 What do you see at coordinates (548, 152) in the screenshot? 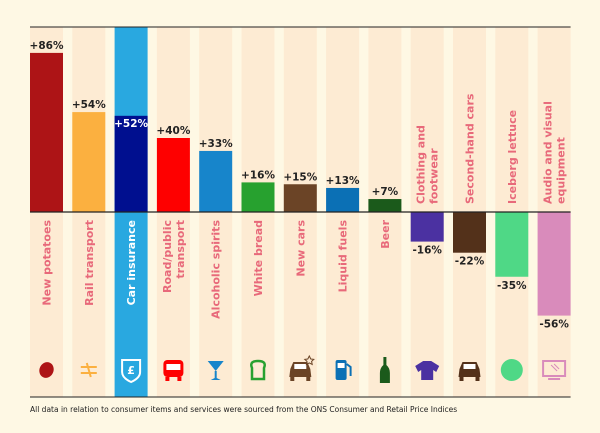
I see `category-label: Audio and visual` at bounding box center [548, 152].